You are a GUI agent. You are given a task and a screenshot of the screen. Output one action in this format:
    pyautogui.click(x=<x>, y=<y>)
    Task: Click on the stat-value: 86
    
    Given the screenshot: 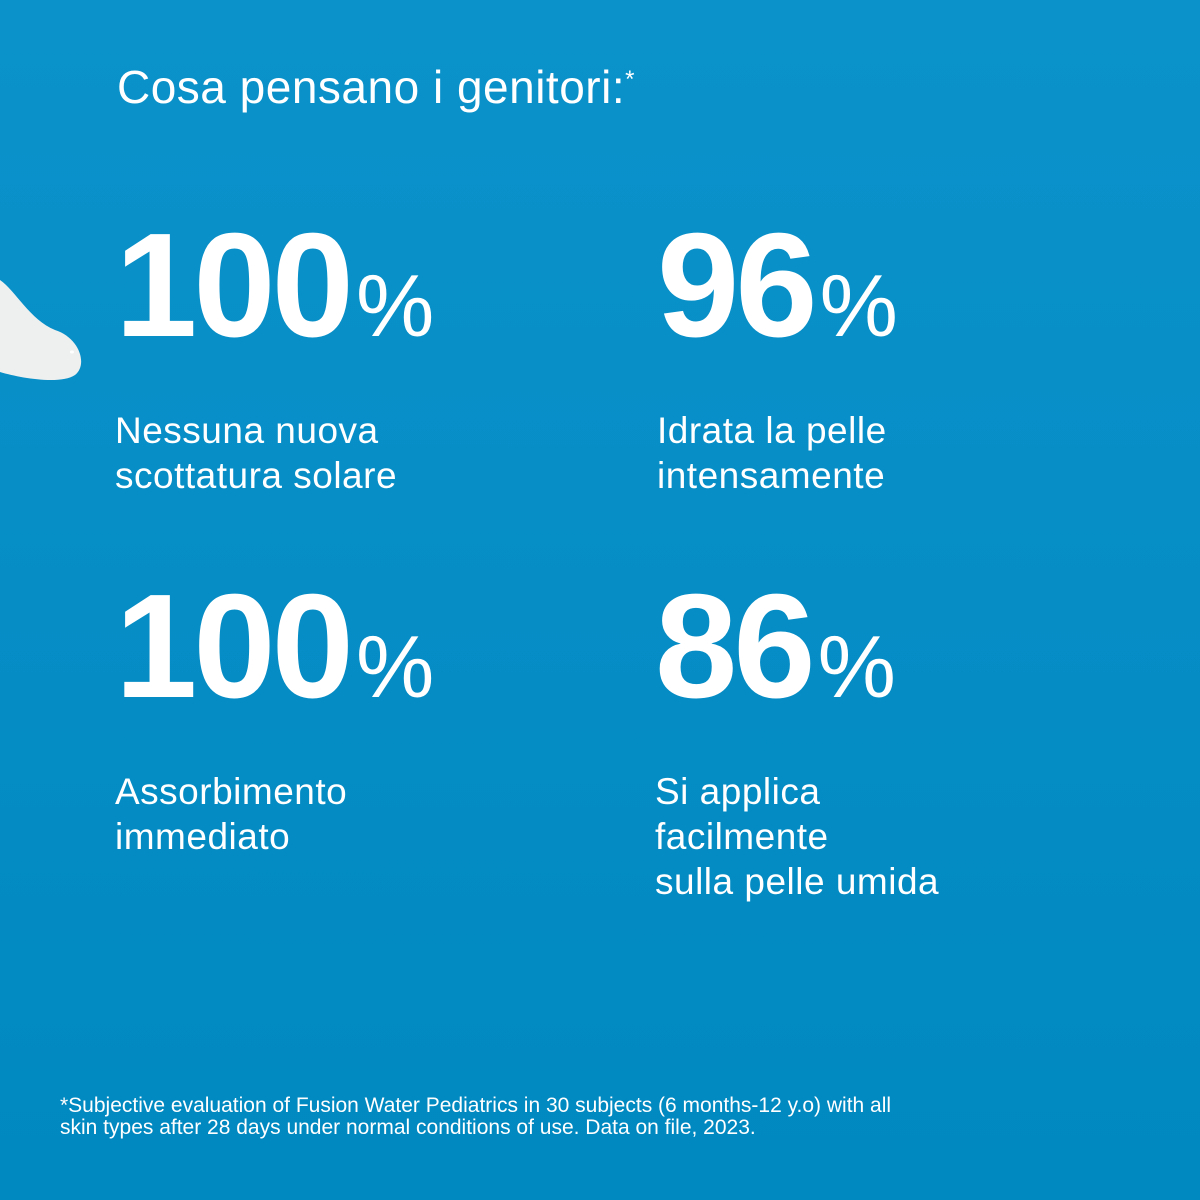 What is the action you would take?
    pyautogui.click(x=735, y=646)
    